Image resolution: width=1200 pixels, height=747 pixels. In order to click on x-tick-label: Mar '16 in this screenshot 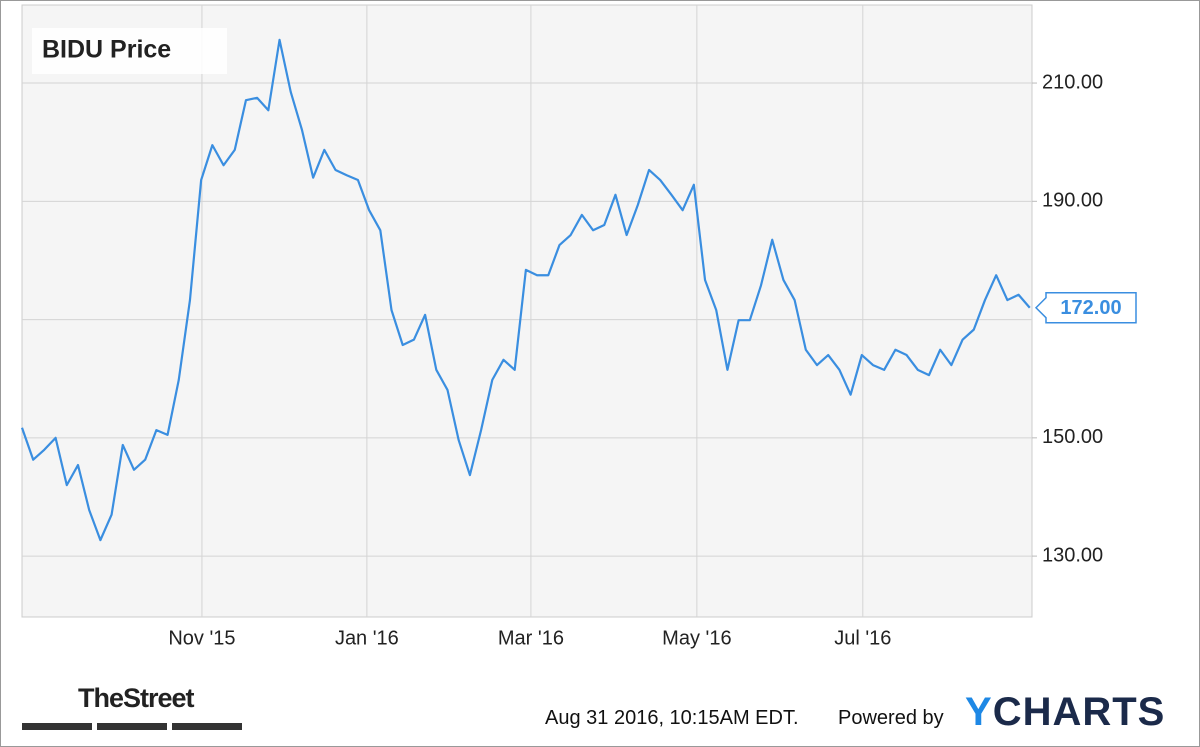, I will do `click(531, 638)`.